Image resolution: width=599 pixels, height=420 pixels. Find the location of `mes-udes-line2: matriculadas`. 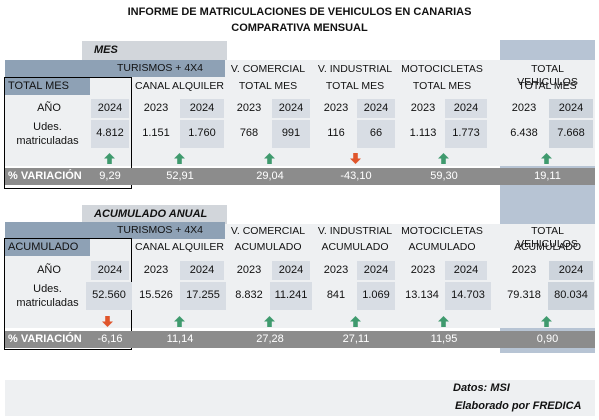

mes-udes-line2: matriculadas is located at coordinates (47, 140).